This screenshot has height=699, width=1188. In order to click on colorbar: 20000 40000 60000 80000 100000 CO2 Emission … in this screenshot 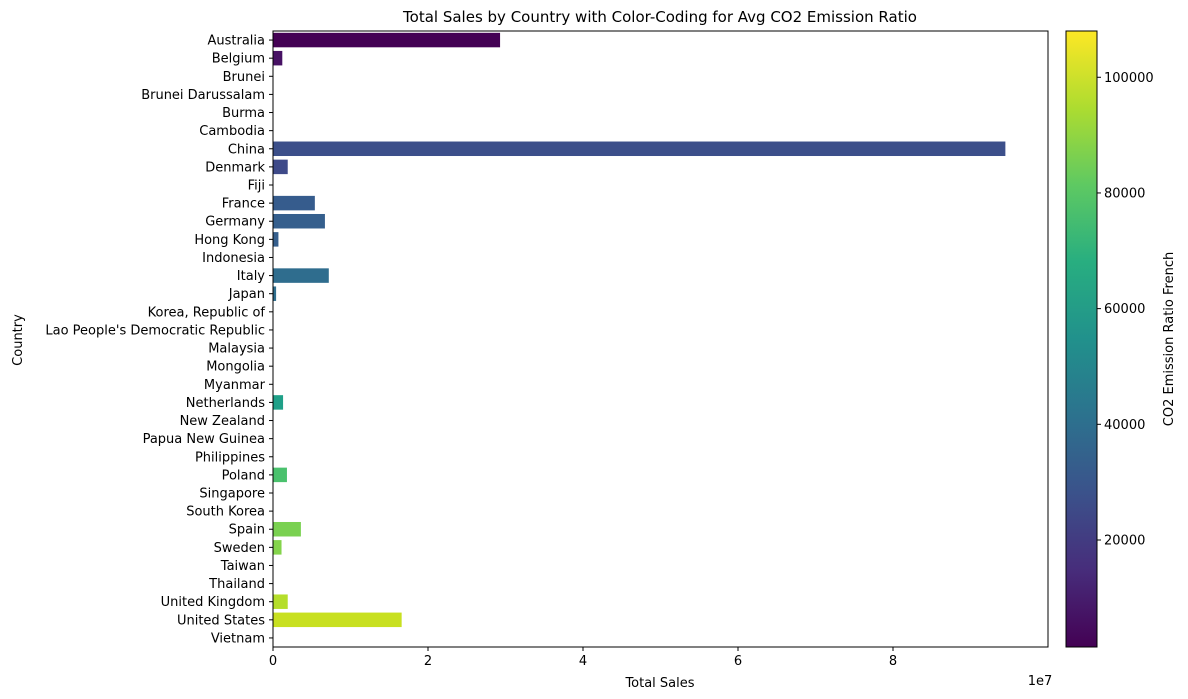, I will do `click(1121, 339)`.